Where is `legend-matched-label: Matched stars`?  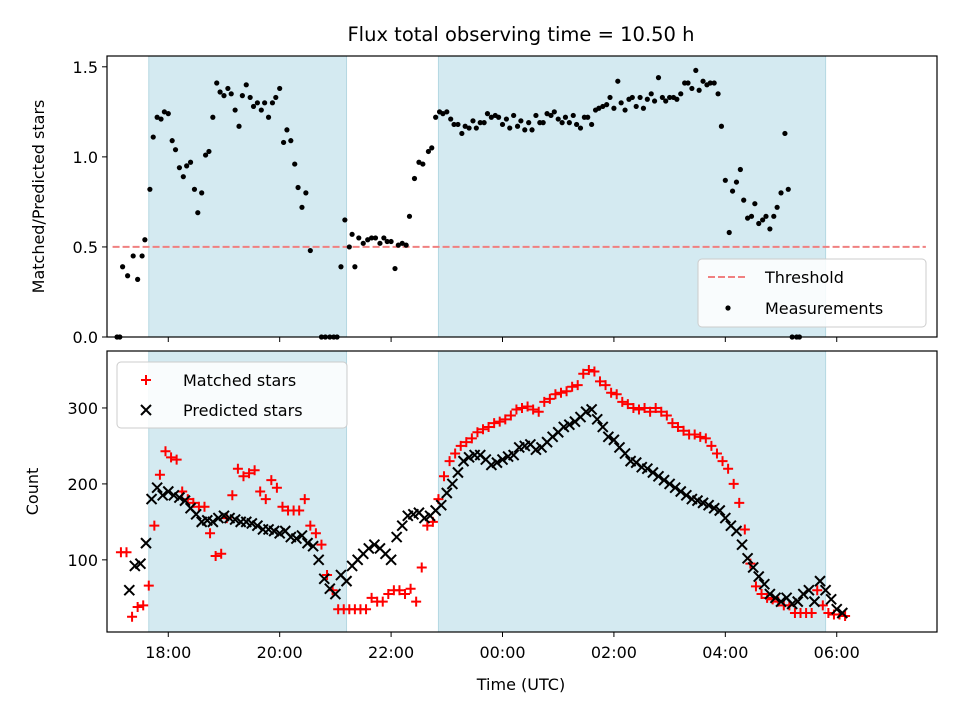
legend-matched-label: Matched stars is located at coordinates (239, 380).